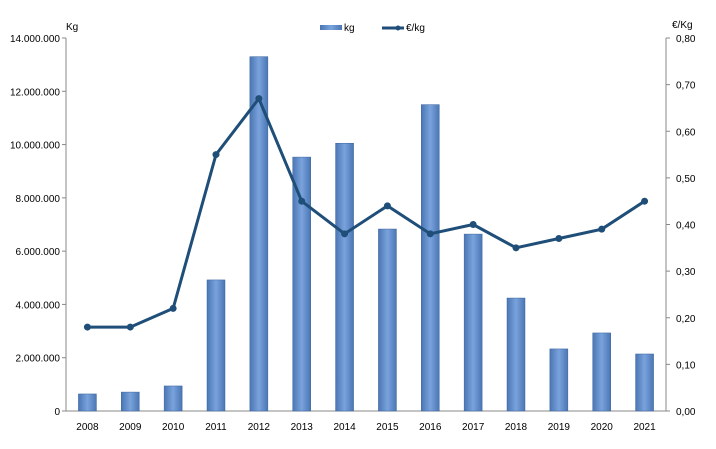  I want to click on x-tick-label: 2012, so click(259, 427).